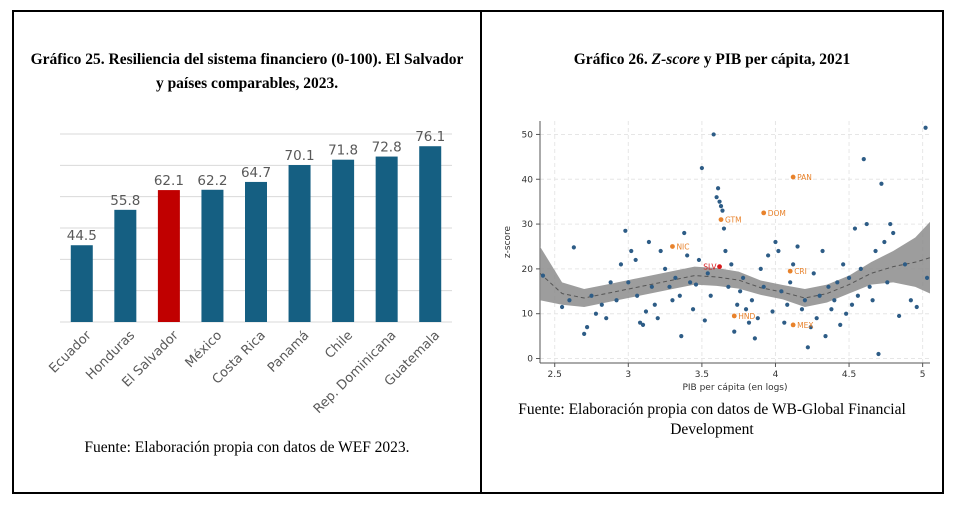  I want to click on y-tick-label: 20, so click(528, 270).